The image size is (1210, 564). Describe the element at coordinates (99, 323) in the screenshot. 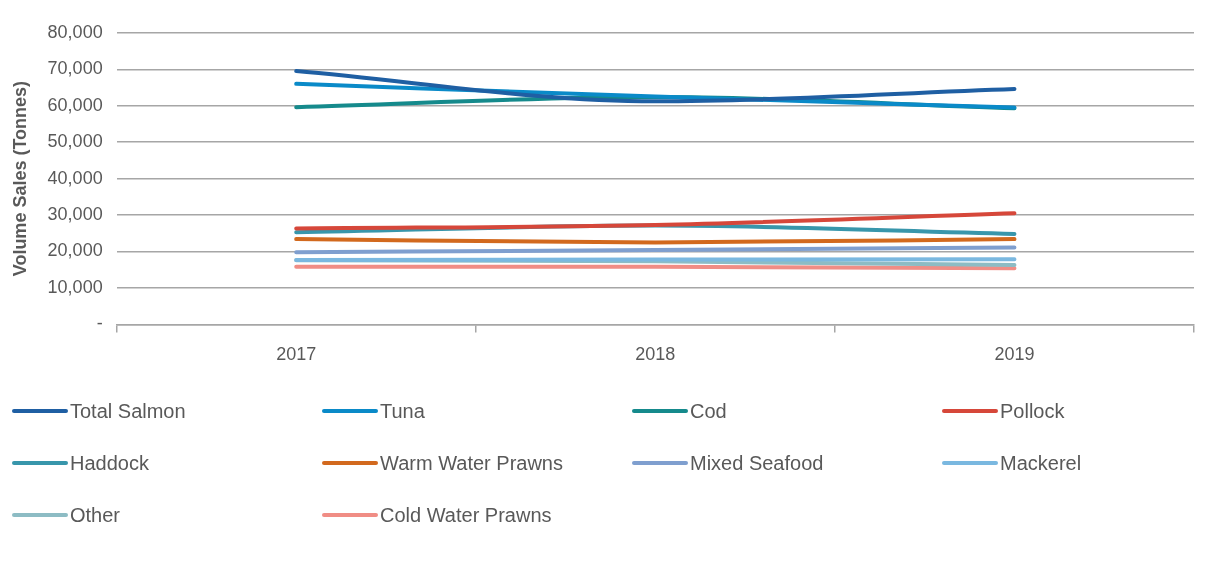

I see `y-tick-label: -` at that location.